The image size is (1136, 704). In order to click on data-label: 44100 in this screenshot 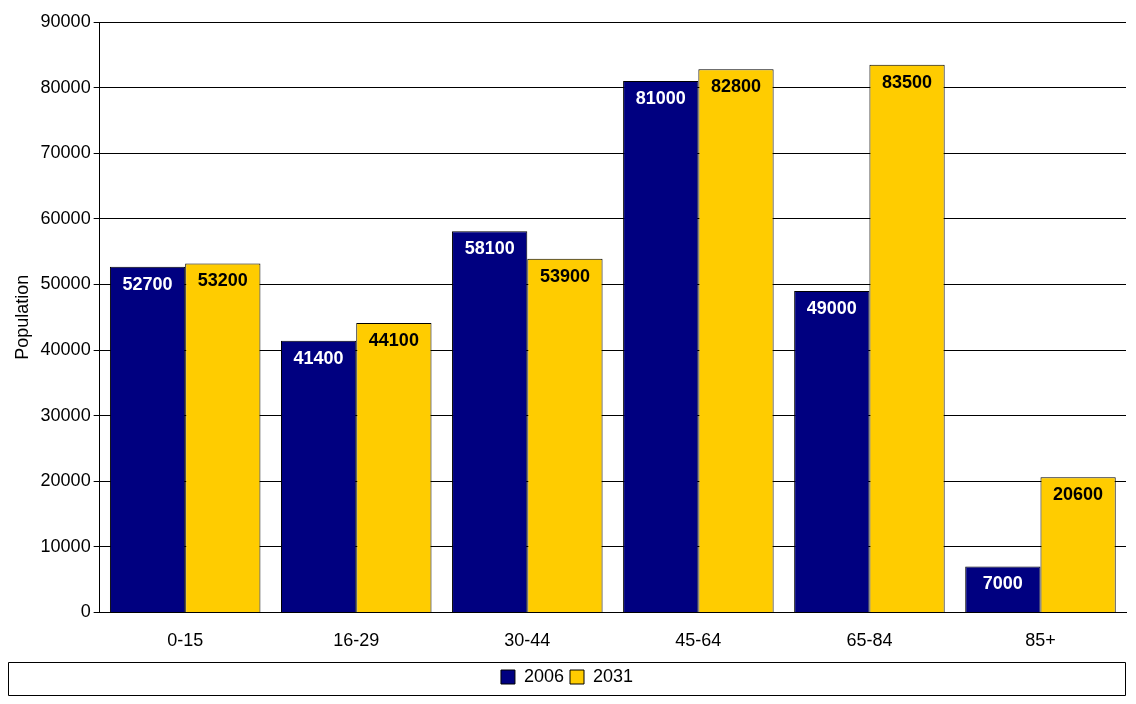, I will do `click(393, 340)`.